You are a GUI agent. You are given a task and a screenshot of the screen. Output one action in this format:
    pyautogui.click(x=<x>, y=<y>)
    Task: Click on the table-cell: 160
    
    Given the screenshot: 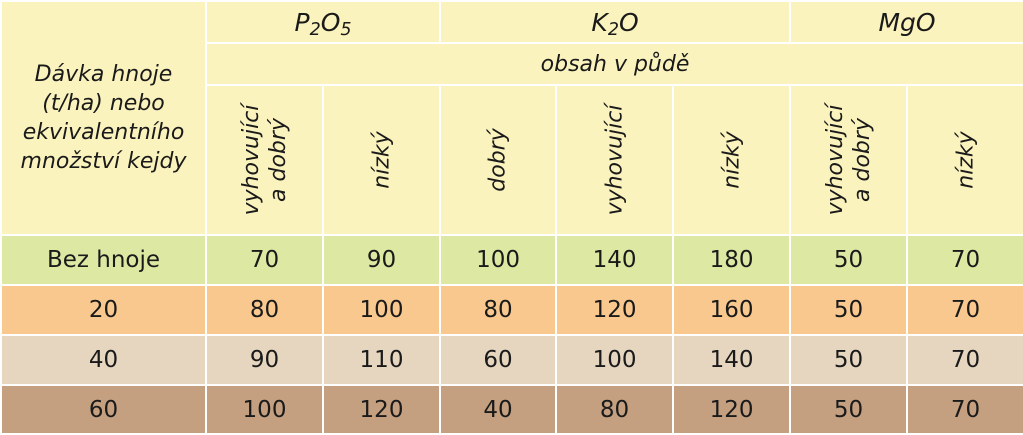 What is the action you would take?
    pyautogui.click(x=732, y=310)
    